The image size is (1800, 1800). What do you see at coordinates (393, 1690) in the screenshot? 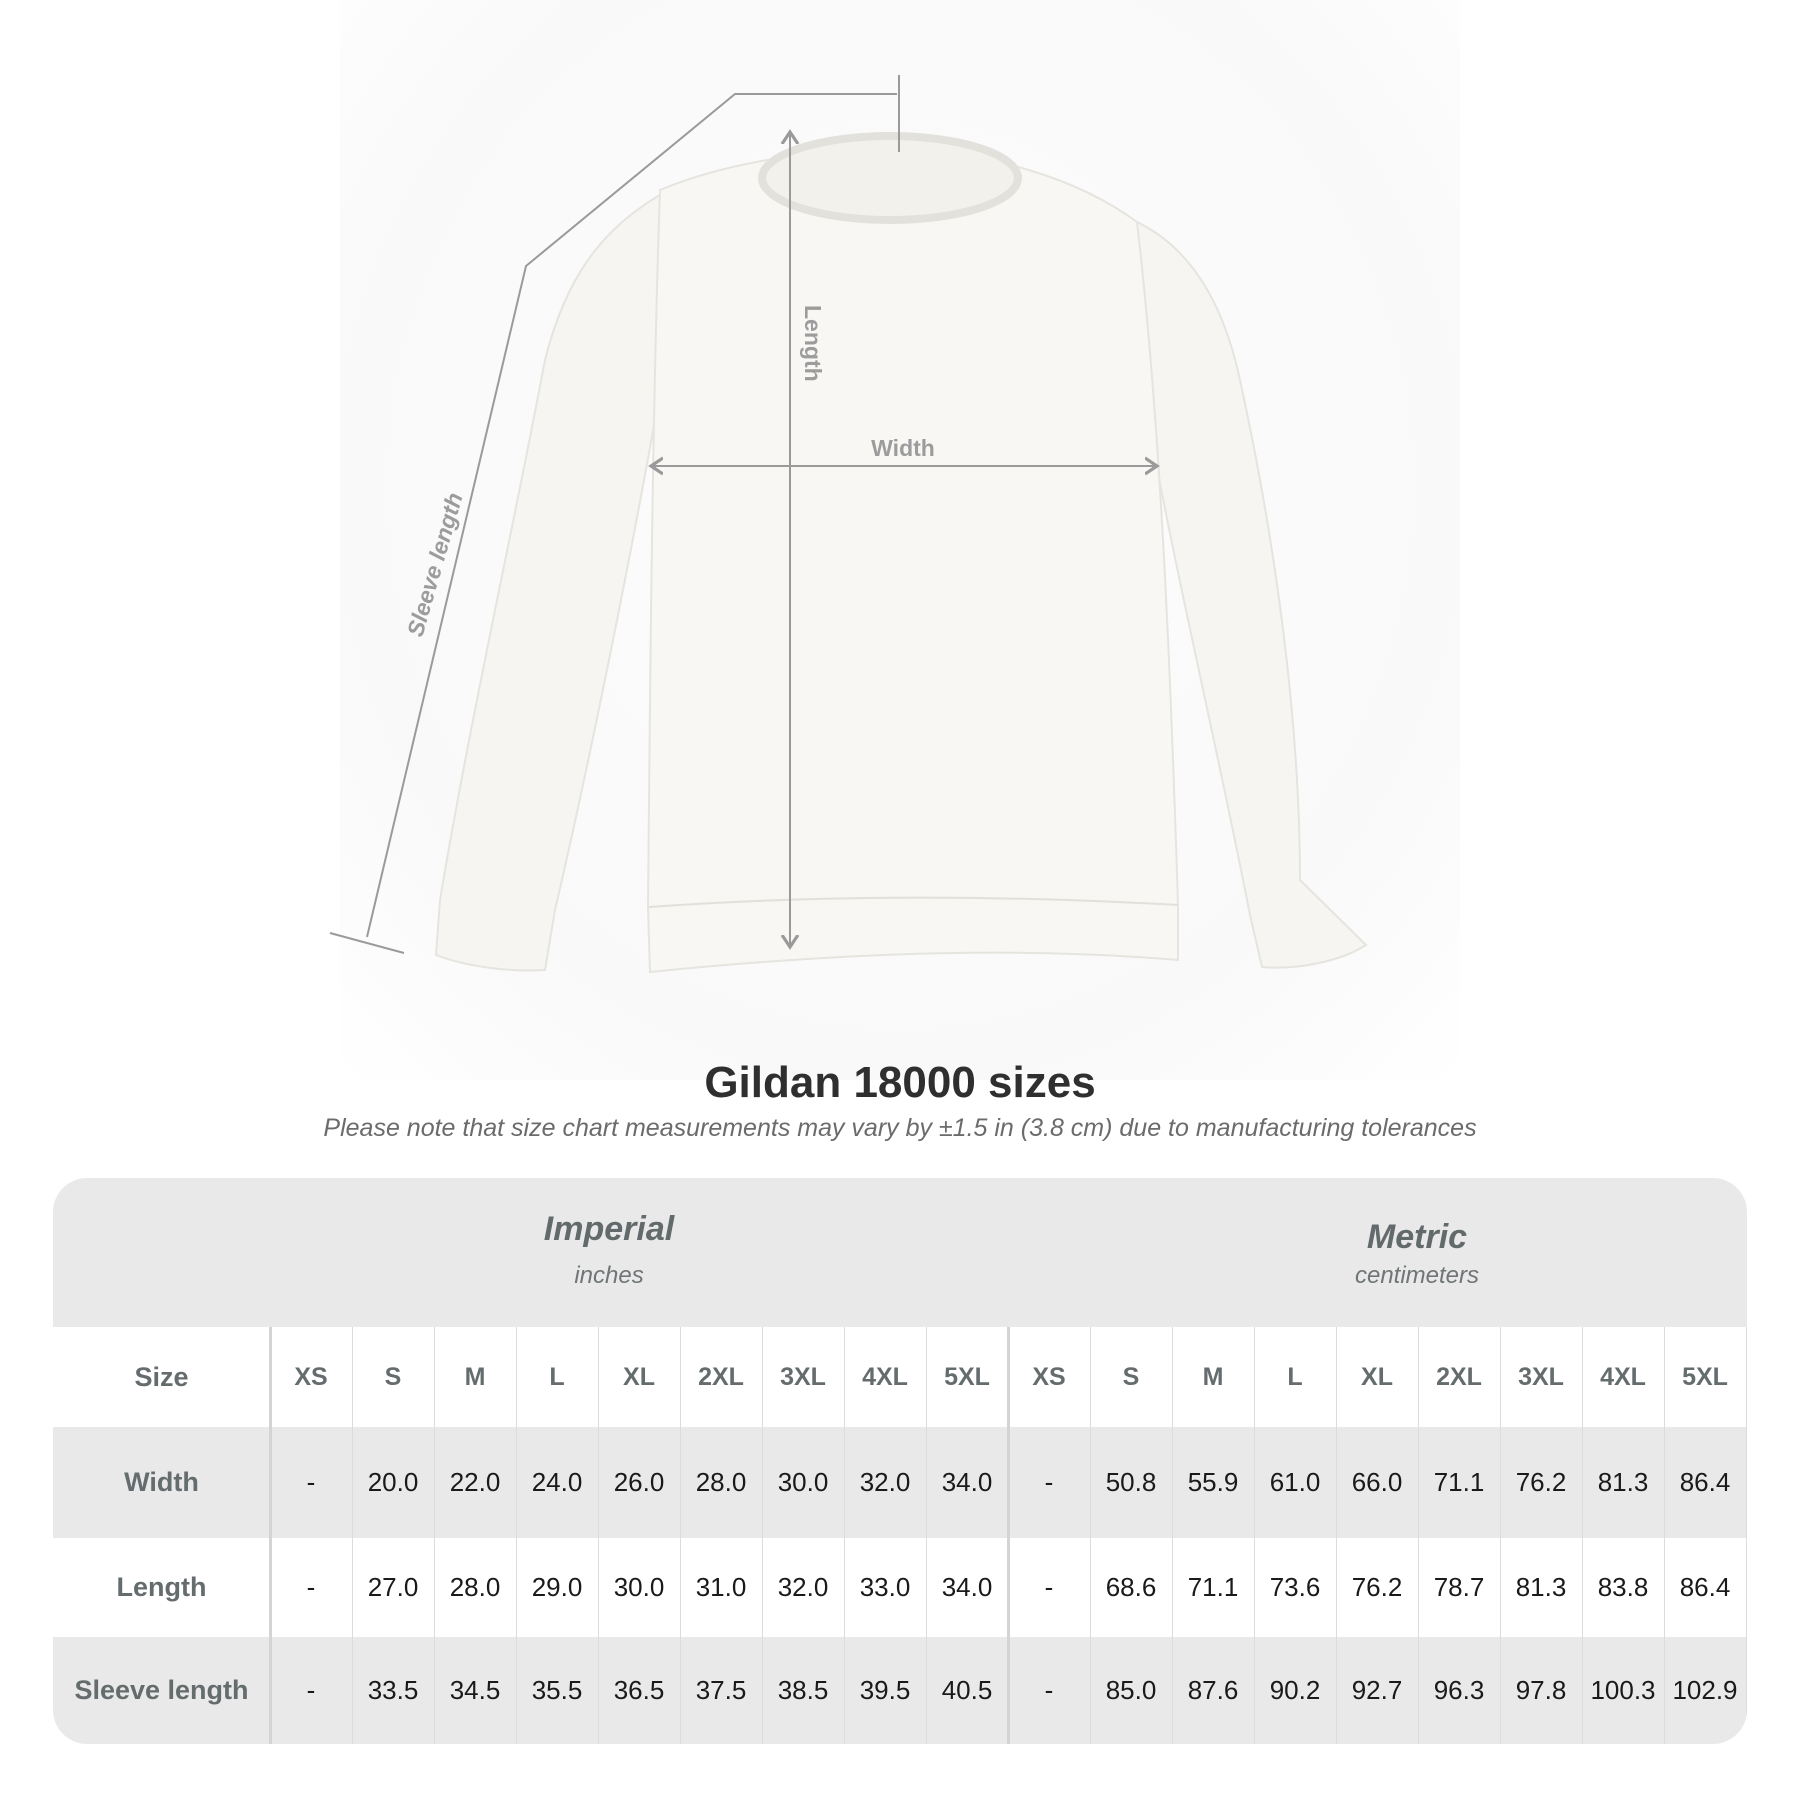
I see `imperial-value-cell: 33.5` at bounding box center [393, 1690].